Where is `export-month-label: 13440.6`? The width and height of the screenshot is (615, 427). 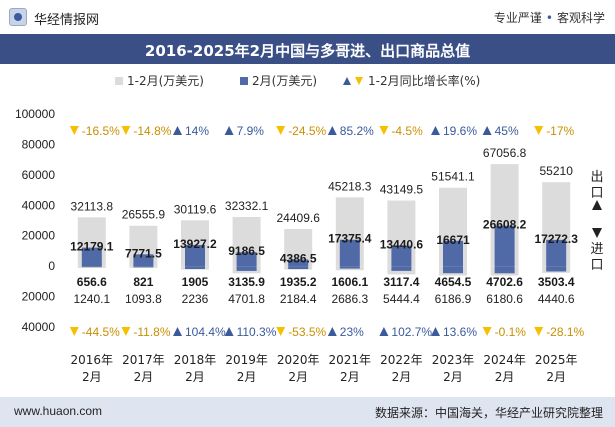
export-month-label: 13440.6 is located at coordinates (402, 245).